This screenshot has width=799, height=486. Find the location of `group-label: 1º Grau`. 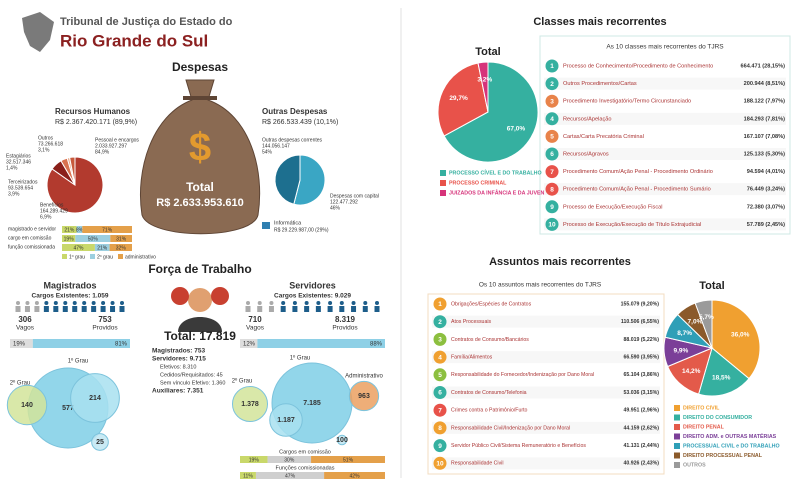

group-label: 1º Grau is located at coordinates (78, 361).